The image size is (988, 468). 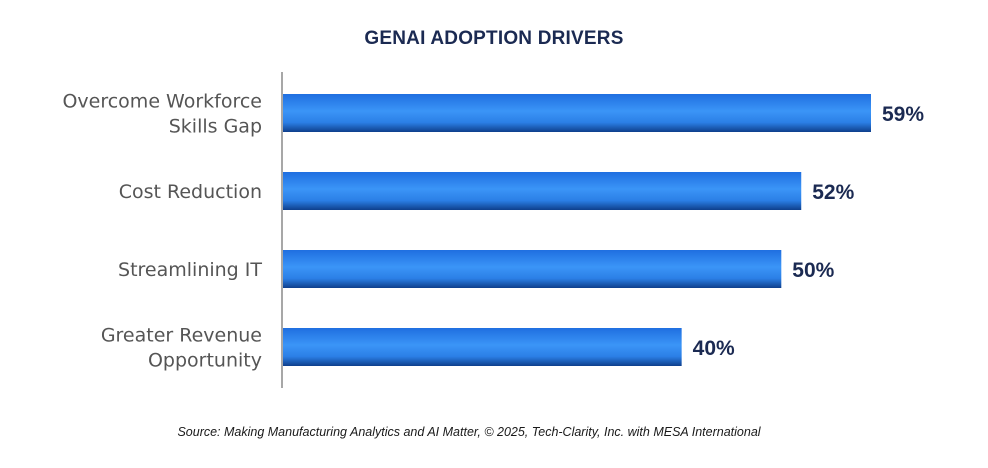 What do you see at coordinates (494, 38) in the screenshot?
I see `chart-title: GENAI ADOPTION DRIVERS` at bounding box center [494, 38].